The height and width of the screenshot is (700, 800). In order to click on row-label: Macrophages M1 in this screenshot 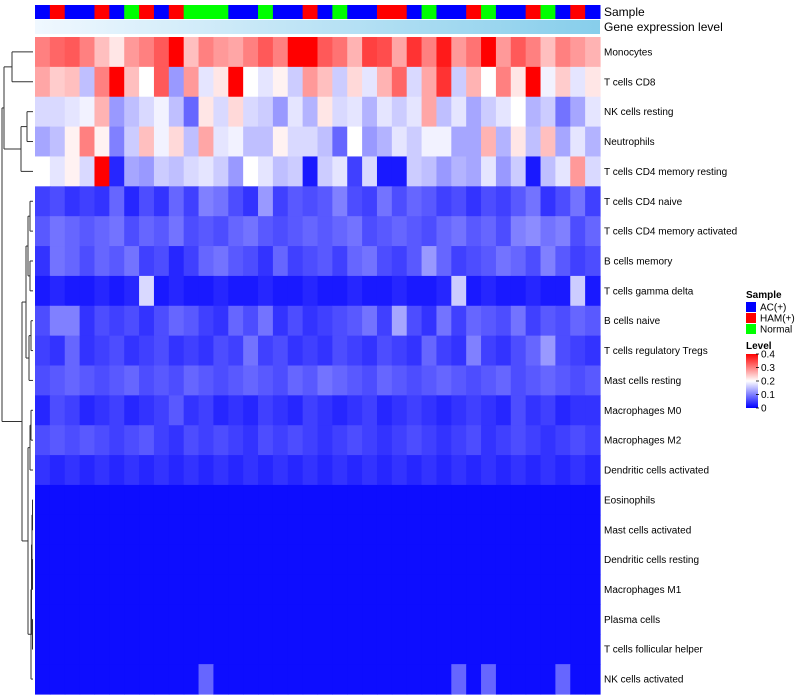, I will do `click(643, 590)`.